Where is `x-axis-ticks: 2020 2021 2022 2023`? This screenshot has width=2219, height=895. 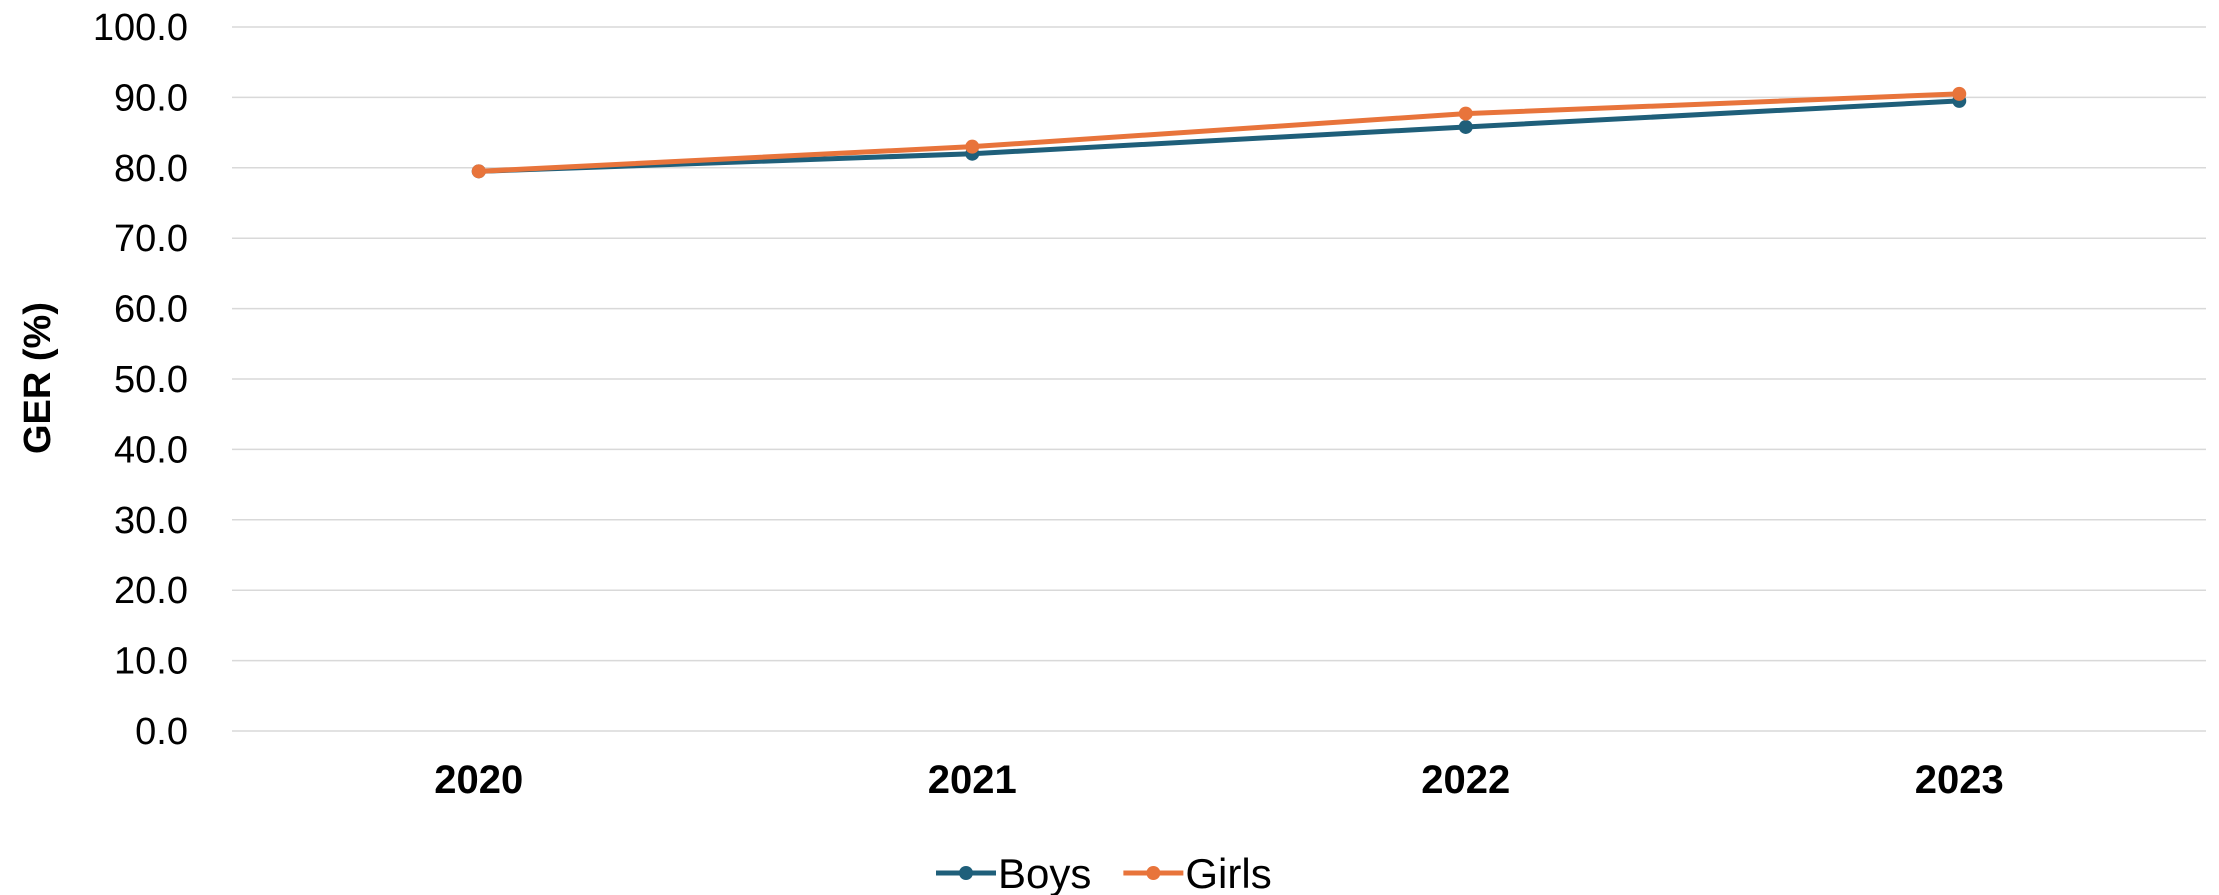 x-axis-ticks: 2020 2021 2022 2023 is located at coordinates (1218, 780).